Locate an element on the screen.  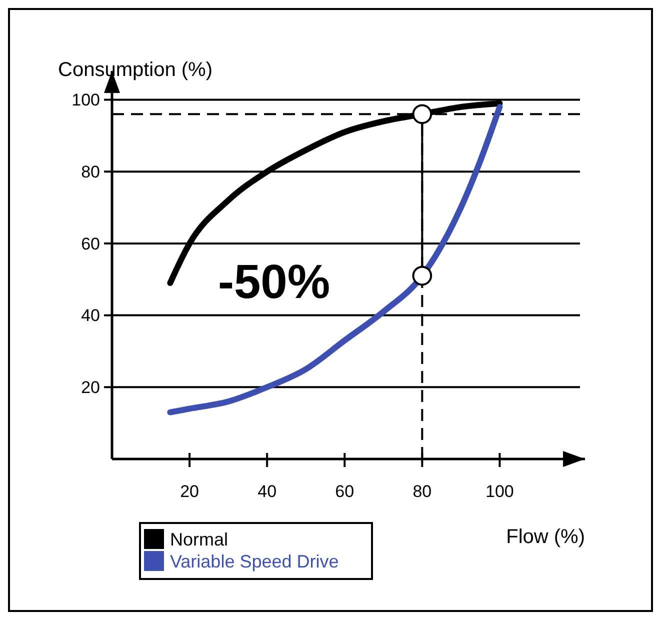
y-tick-label: 100 is located at coordinates (86, 100).